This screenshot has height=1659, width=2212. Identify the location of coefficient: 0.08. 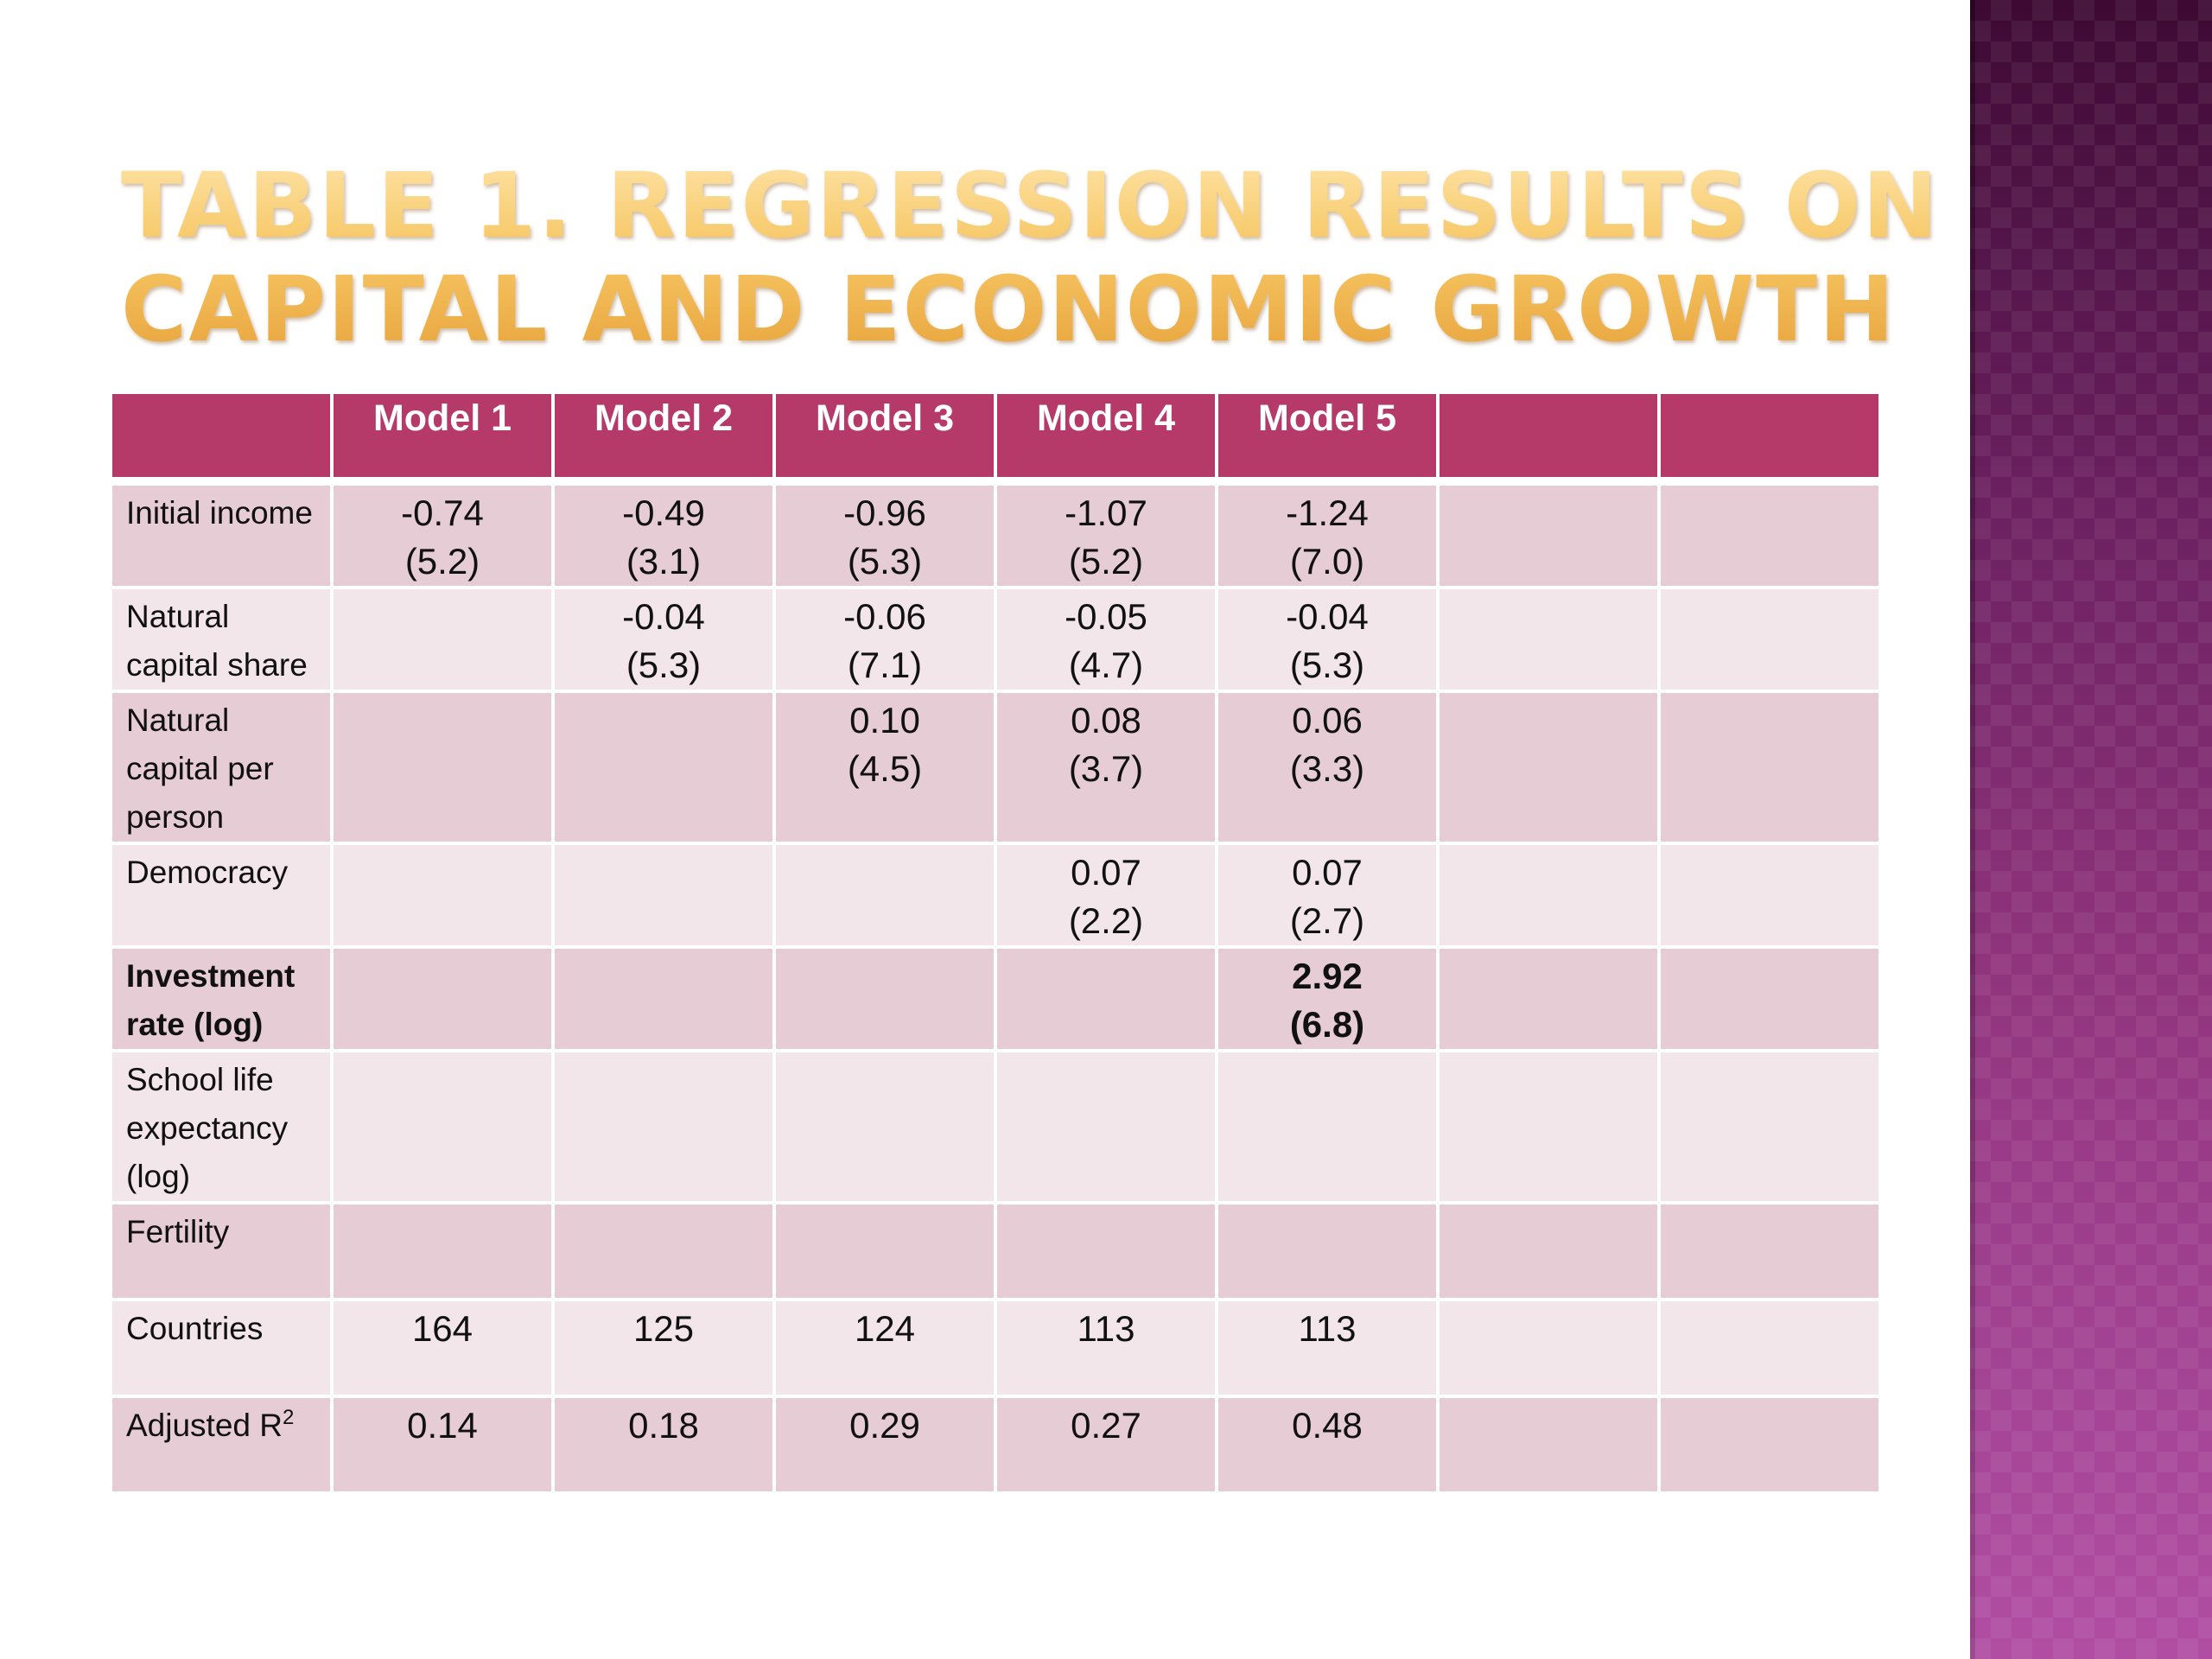
(1106, 720).